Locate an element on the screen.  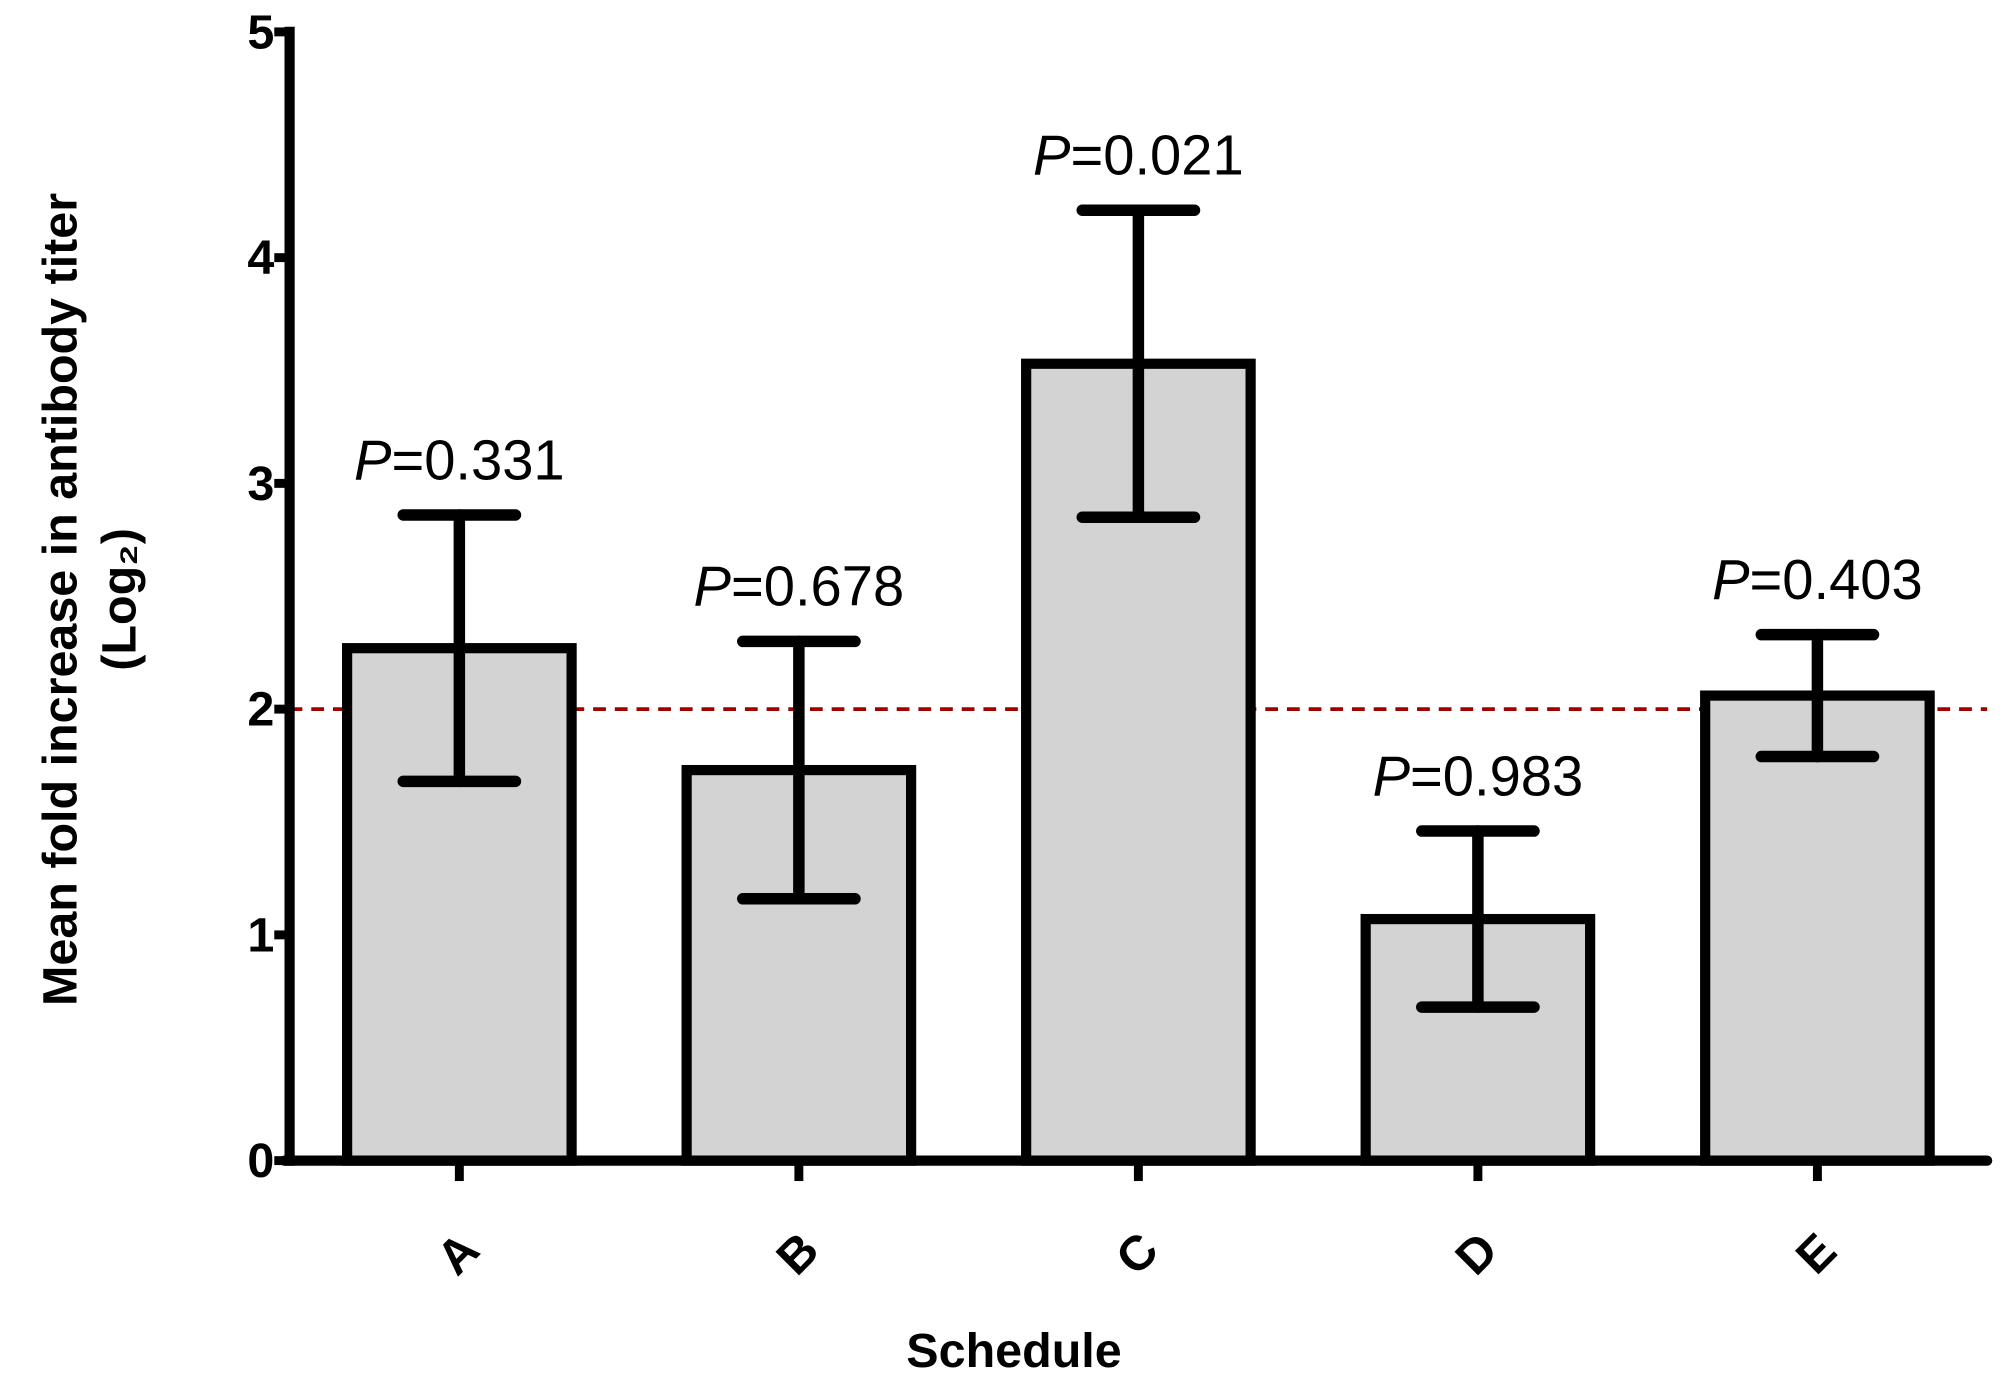
y-tick-label: 3 is located at coordinates (260, 484).